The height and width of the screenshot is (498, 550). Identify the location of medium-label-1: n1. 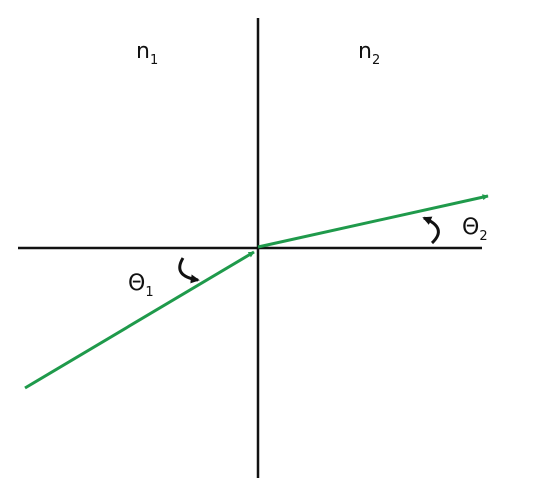
(147, 53).